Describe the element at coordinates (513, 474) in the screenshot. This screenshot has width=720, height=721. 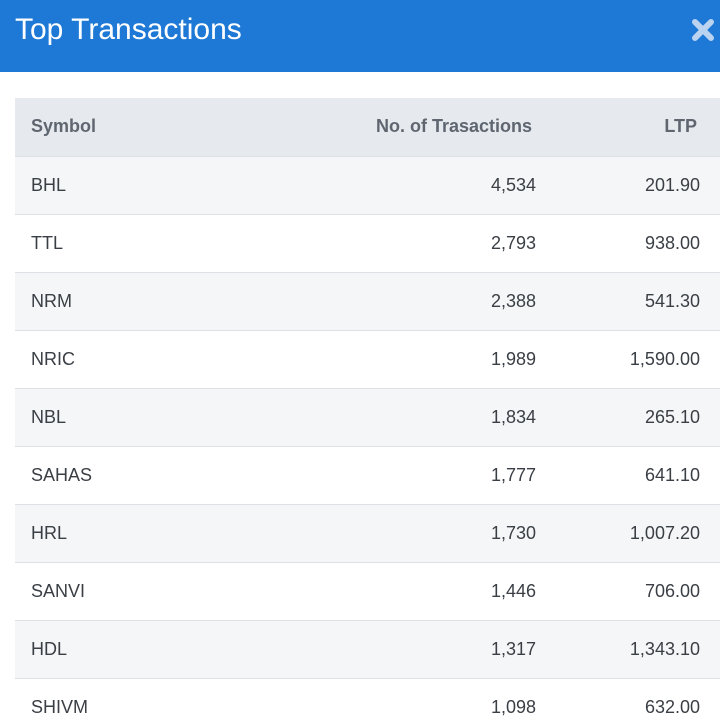
I see `cell-transactions: 1,777` at that location.